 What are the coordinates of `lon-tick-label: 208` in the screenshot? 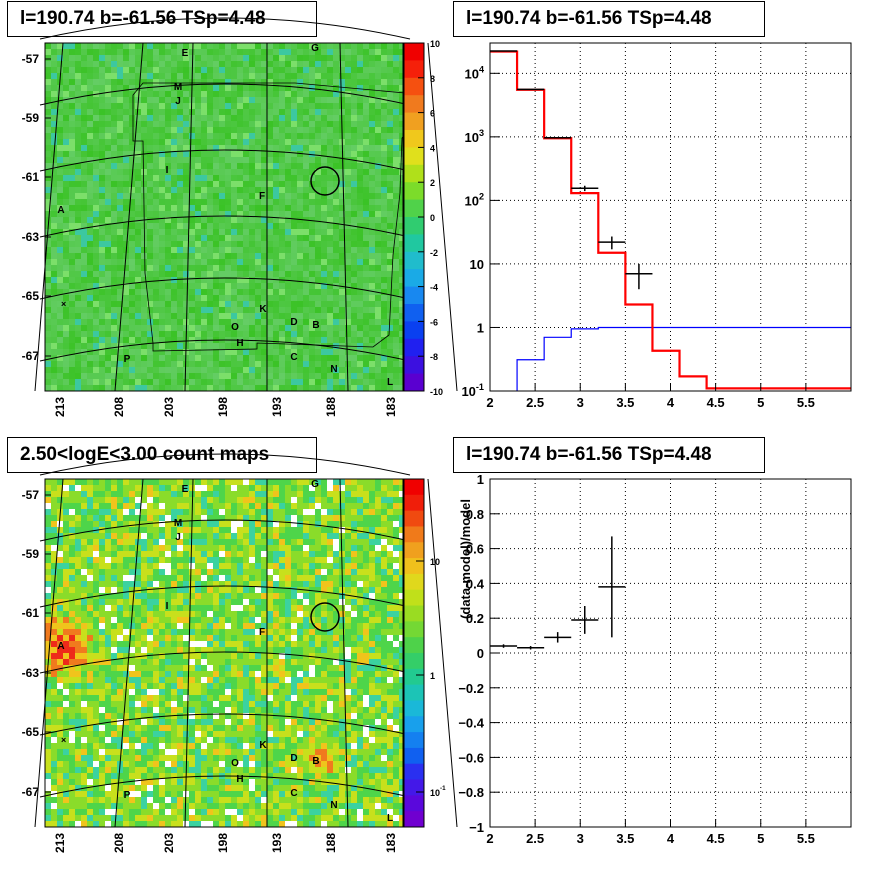 It's located at (119, 407).